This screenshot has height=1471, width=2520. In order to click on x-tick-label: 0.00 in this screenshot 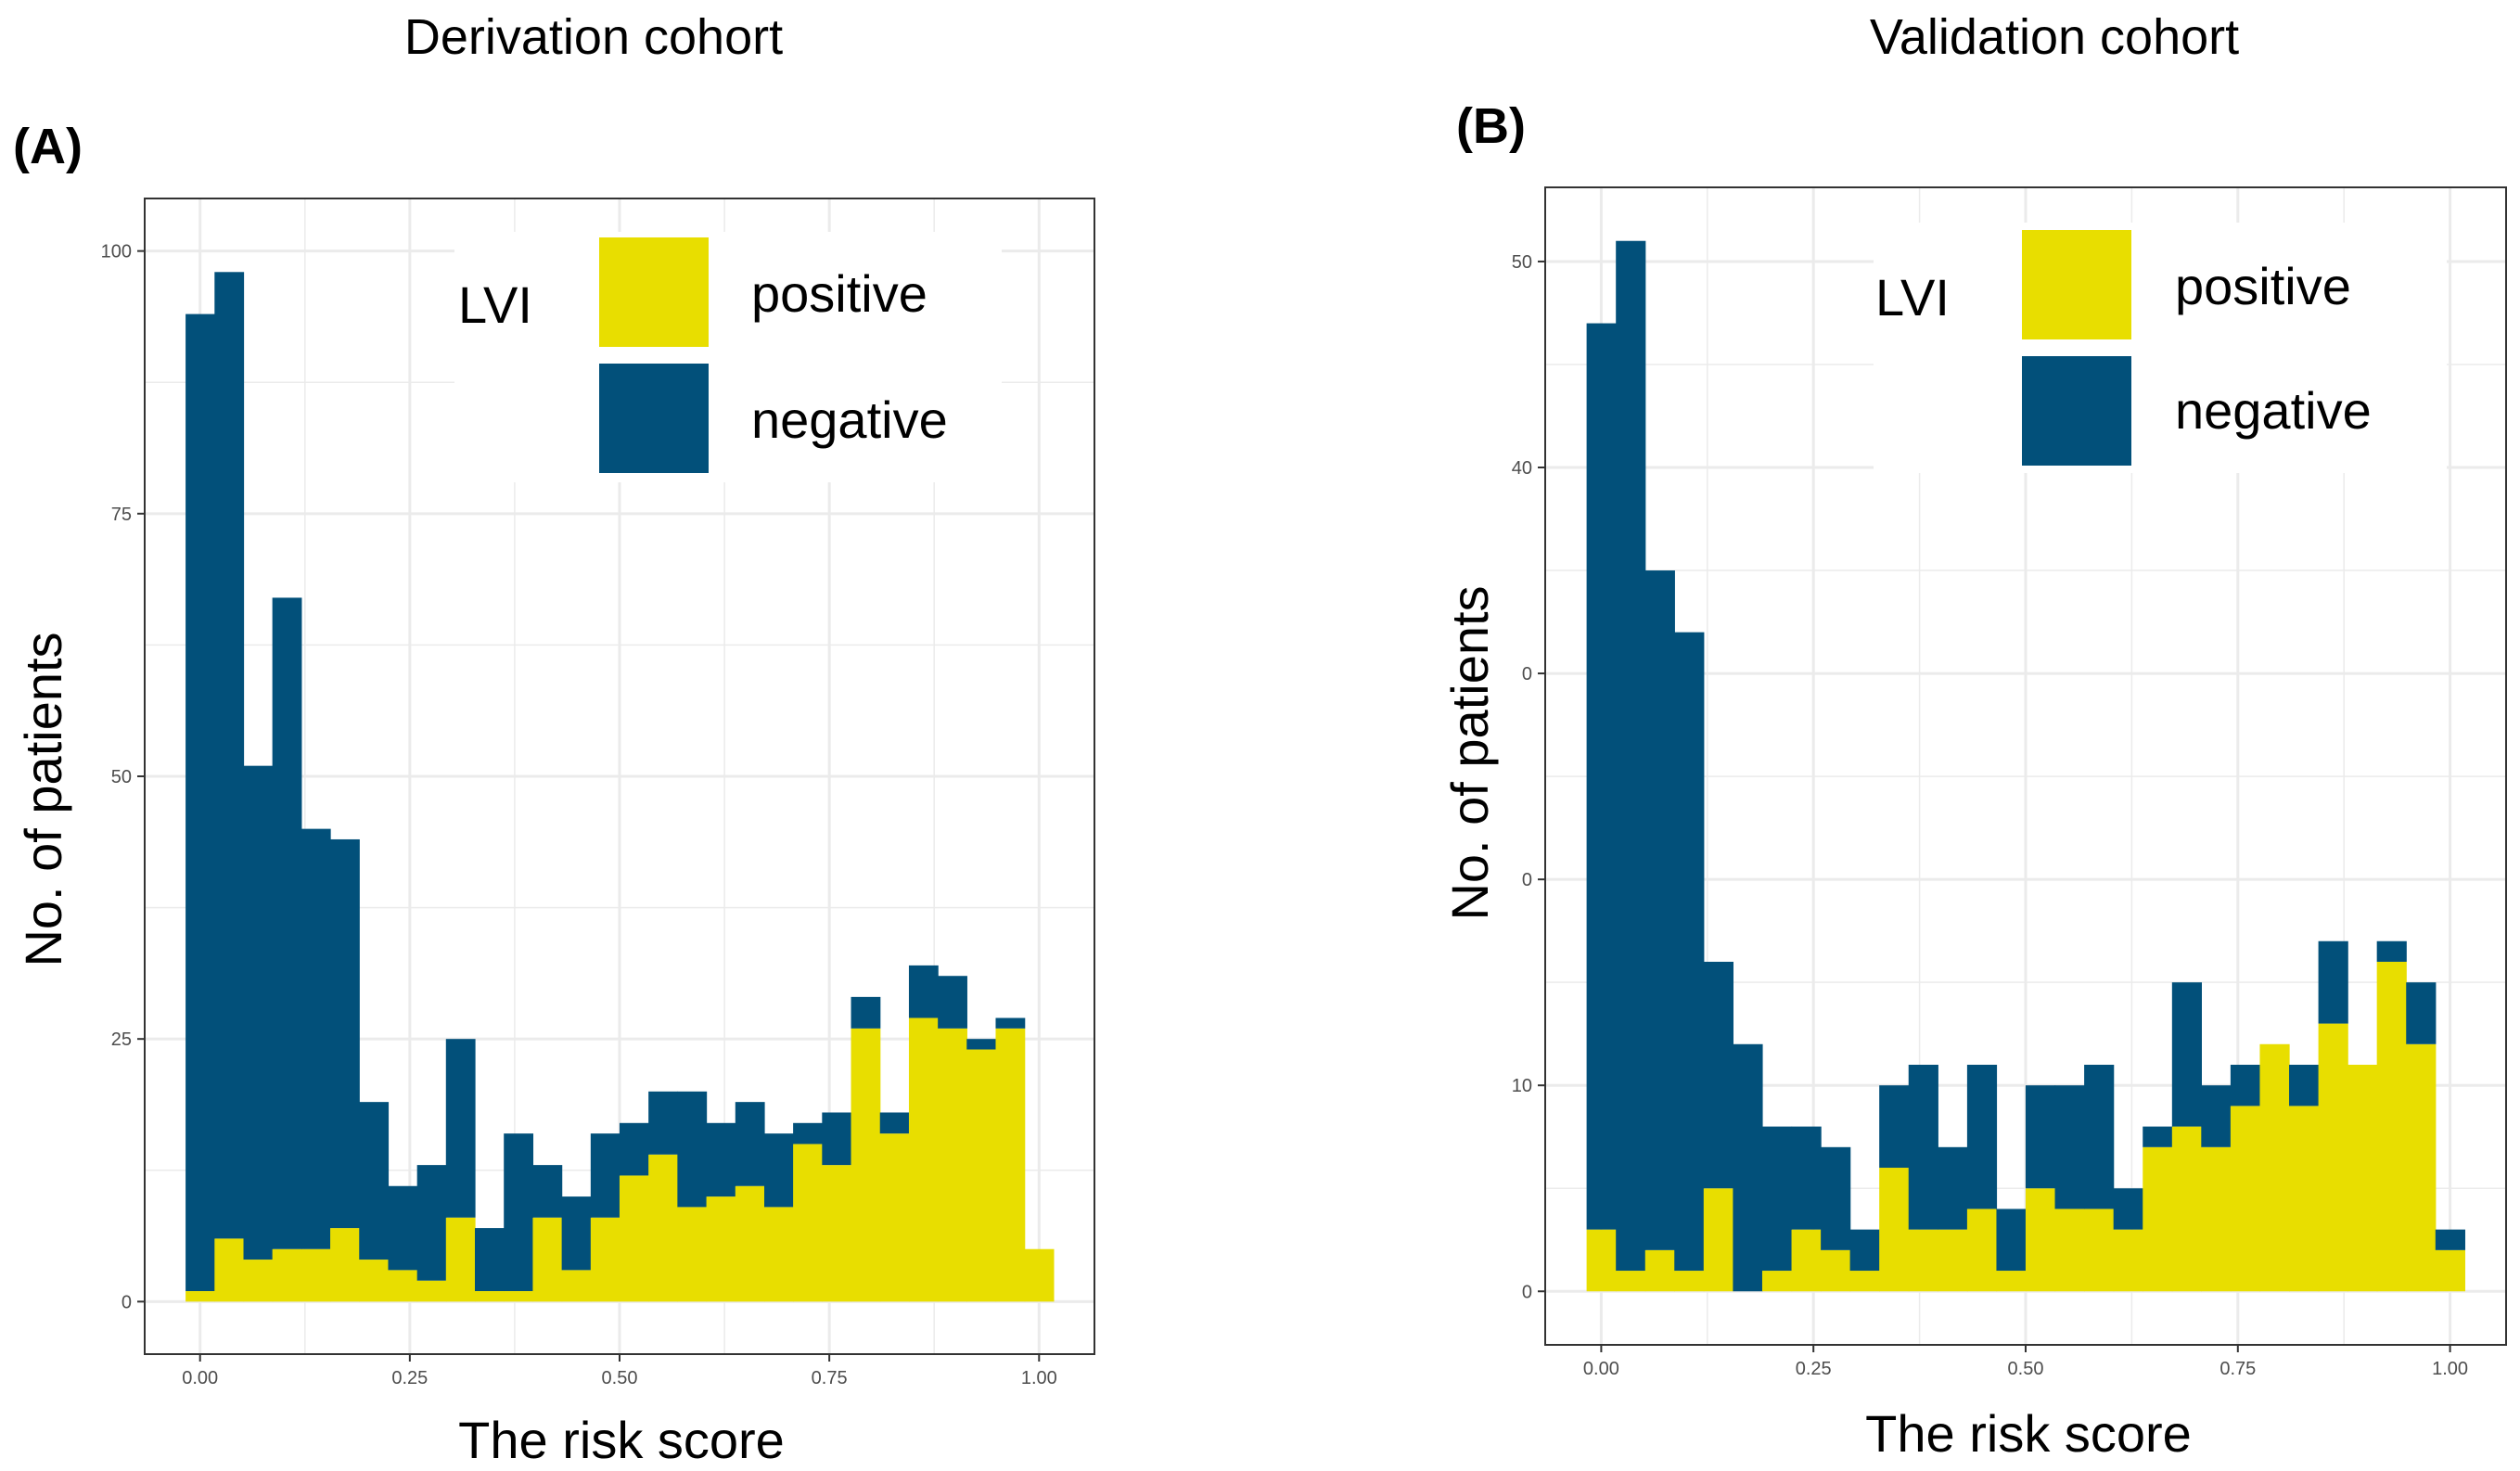, I will do `click(200, 1378)`.